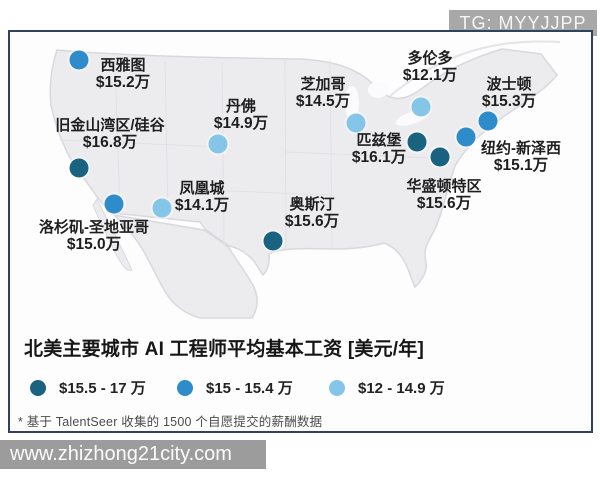 The height and width of the screenshot is (480, 600). What do you see at coordinates (323, 101) in the screenshot?
I see `city-salary-value: $14.5万` at bounding box center [323, 101].